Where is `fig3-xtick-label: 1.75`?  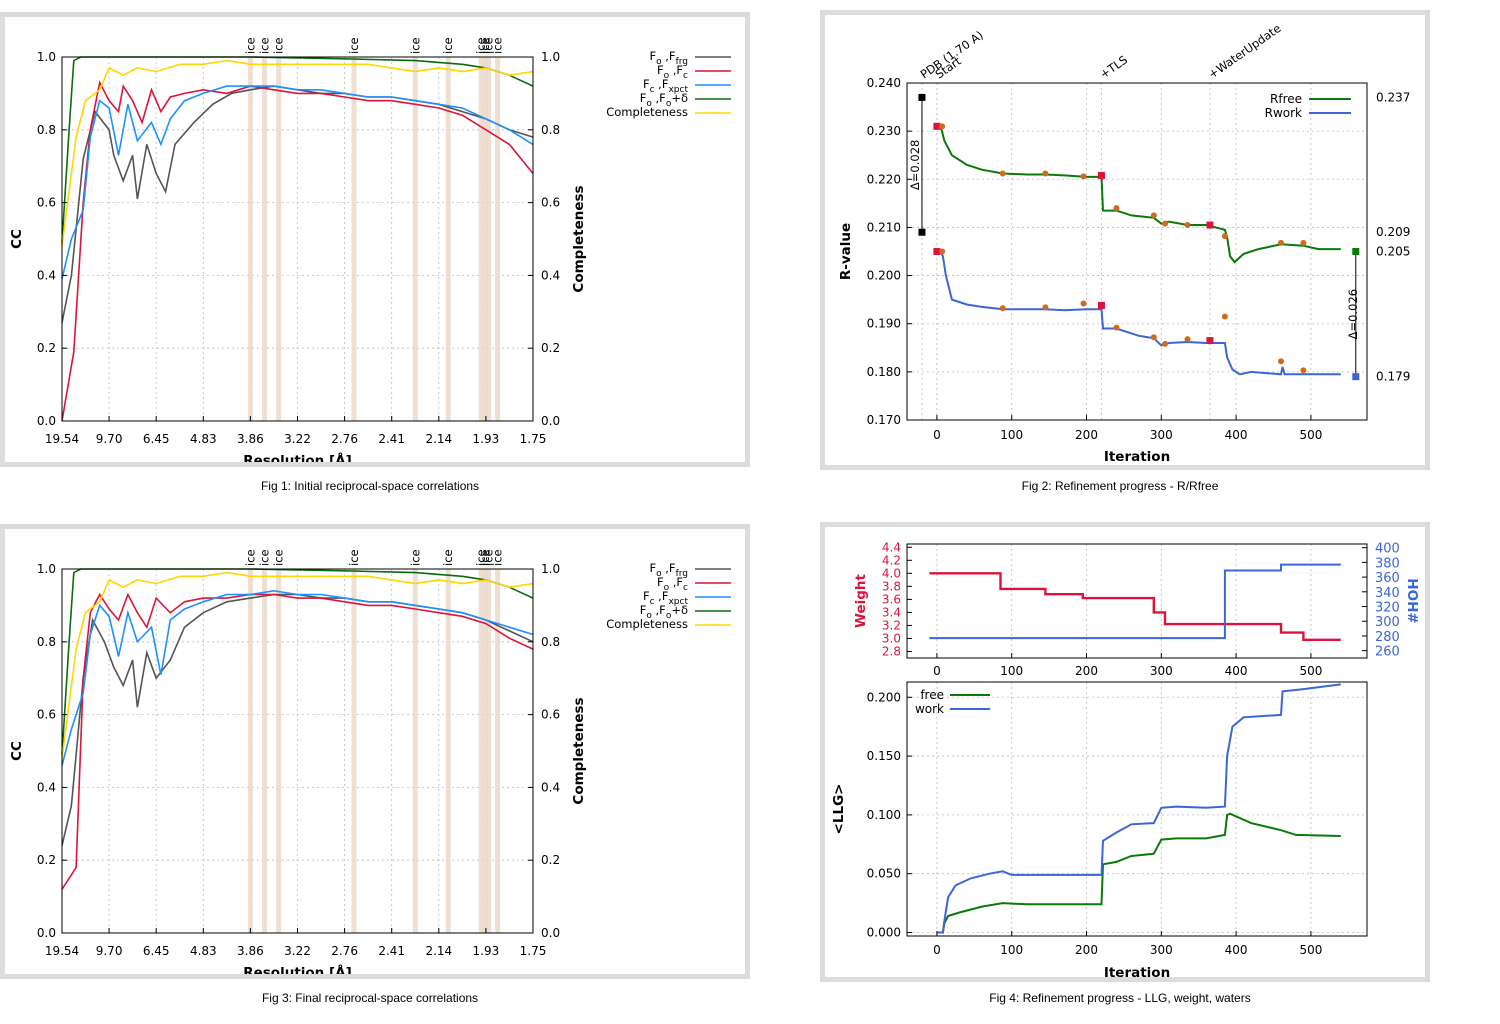
fig3-xtick-label: 1.75 is located at coordinates (533, 951).